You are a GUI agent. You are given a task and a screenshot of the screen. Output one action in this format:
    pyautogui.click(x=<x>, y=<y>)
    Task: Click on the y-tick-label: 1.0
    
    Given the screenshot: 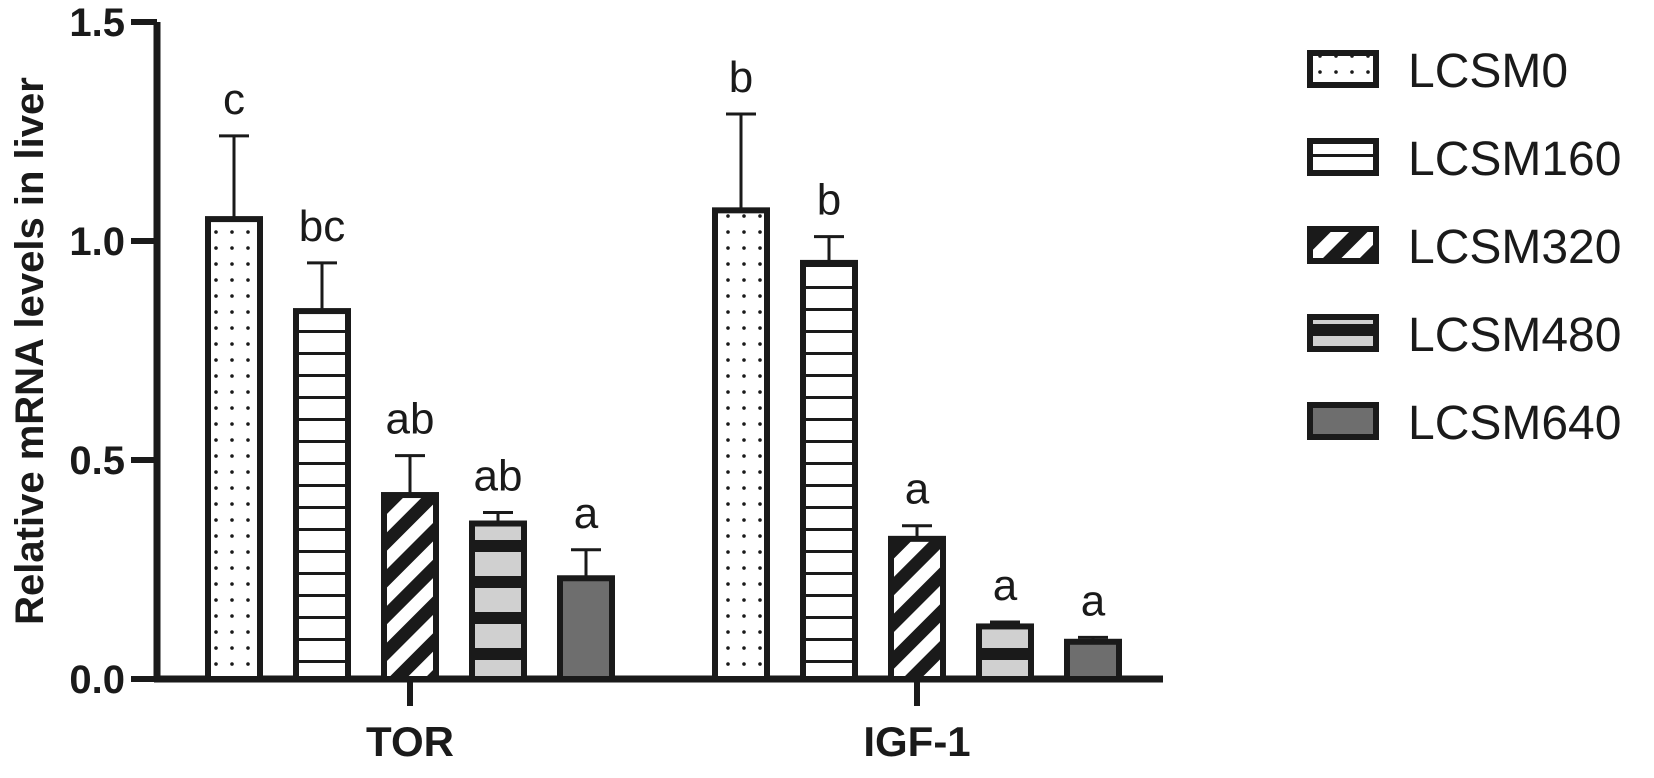 What is the action you would take?
    pyautogui.click(x=97, y=242)
    